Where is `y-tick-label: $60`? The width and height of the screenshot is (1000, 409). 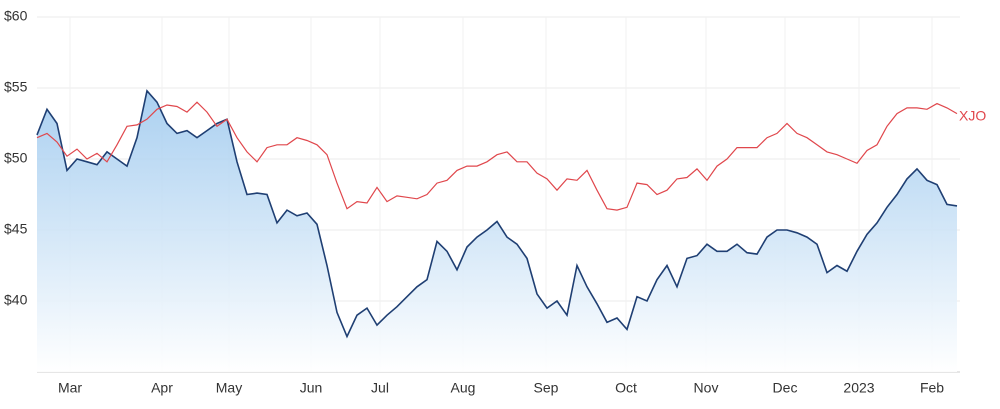 y-tick-label: $60 is located at coordinates (16, 16).